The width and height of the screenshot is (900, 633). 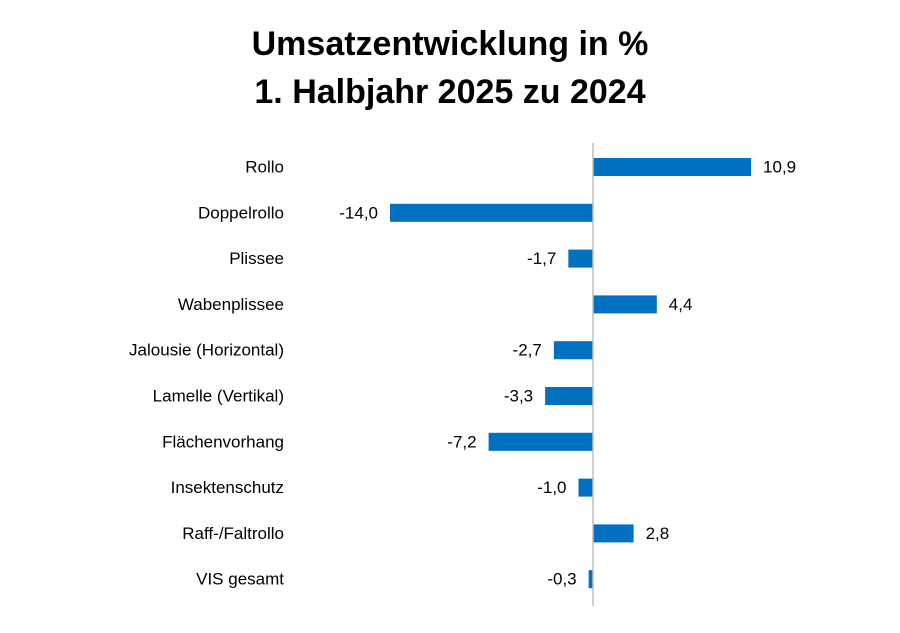 I want to click on value-label: 10,9, so click(x=779, y=166).